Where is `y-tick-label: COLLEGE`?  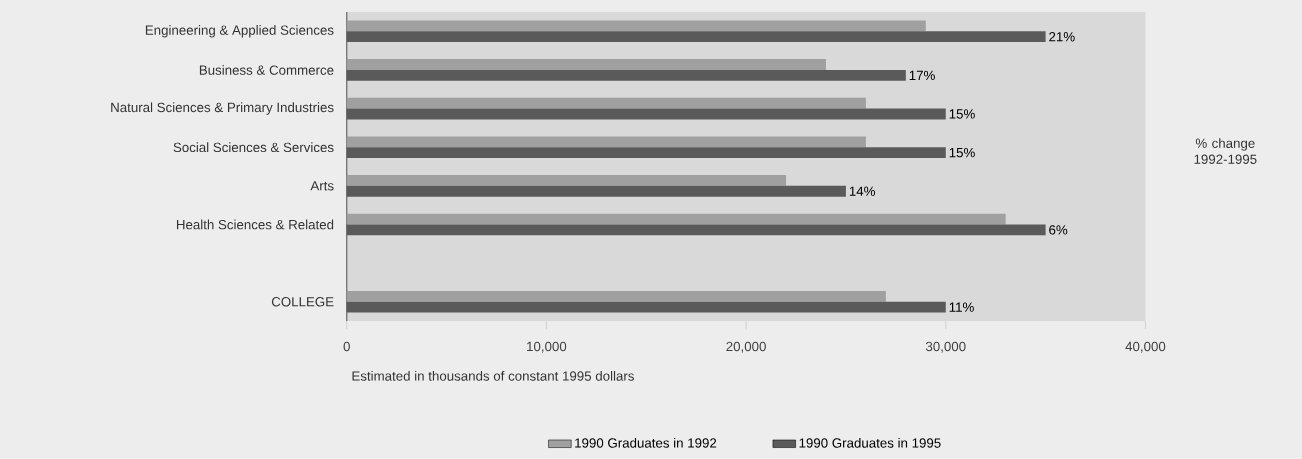
y-tick-label: COLLEGE is located at coordinates (302, 302).